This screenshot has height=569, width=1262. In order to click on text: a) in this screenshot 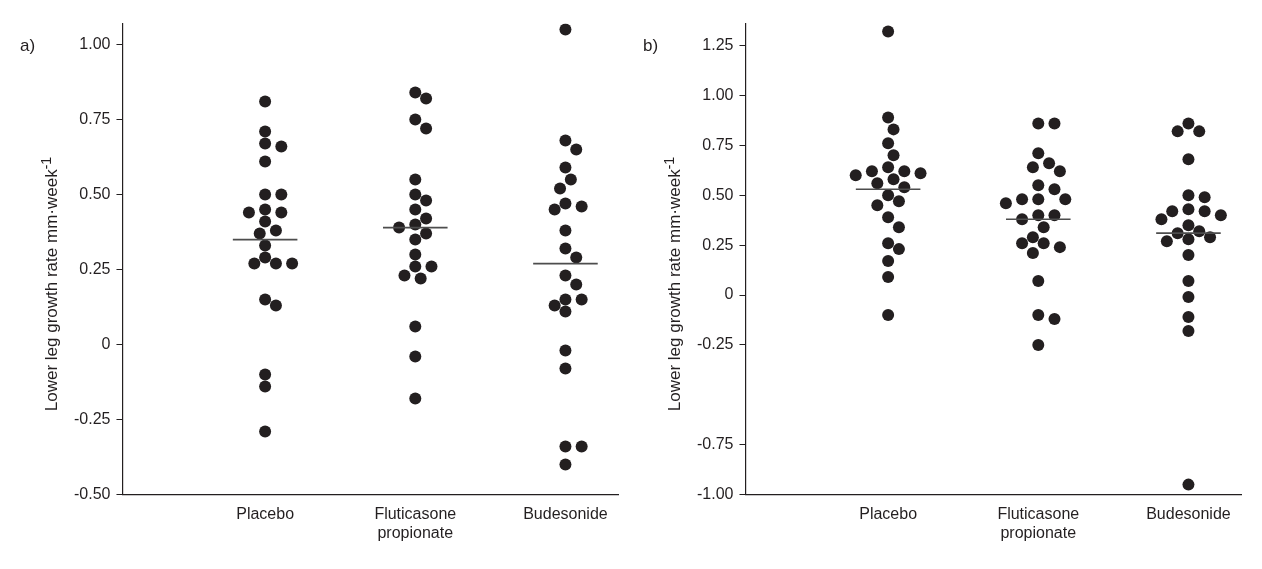, I will do `click(28, 46)`.